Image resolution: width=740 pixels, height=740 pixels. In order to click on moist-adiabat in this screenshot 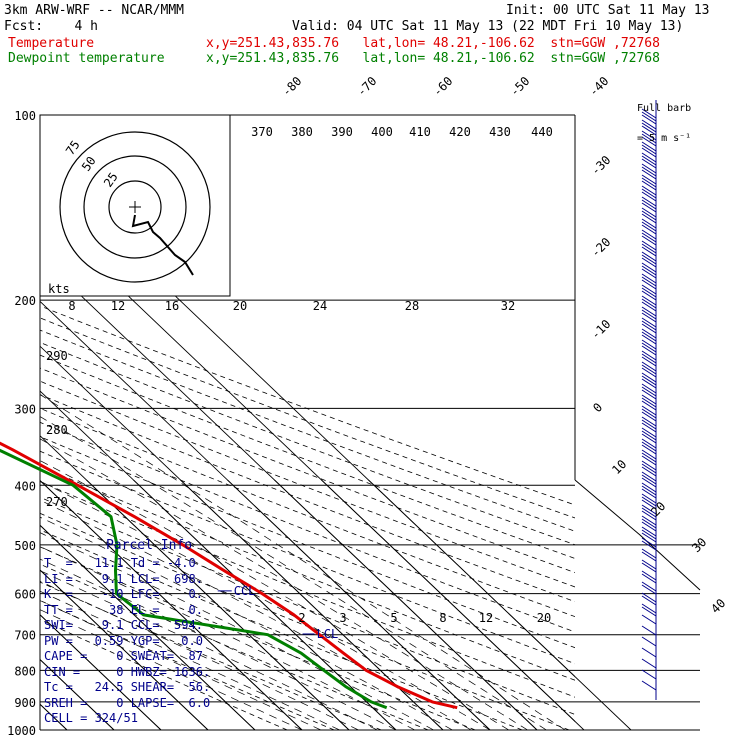, I will do `click(199, 655)`.